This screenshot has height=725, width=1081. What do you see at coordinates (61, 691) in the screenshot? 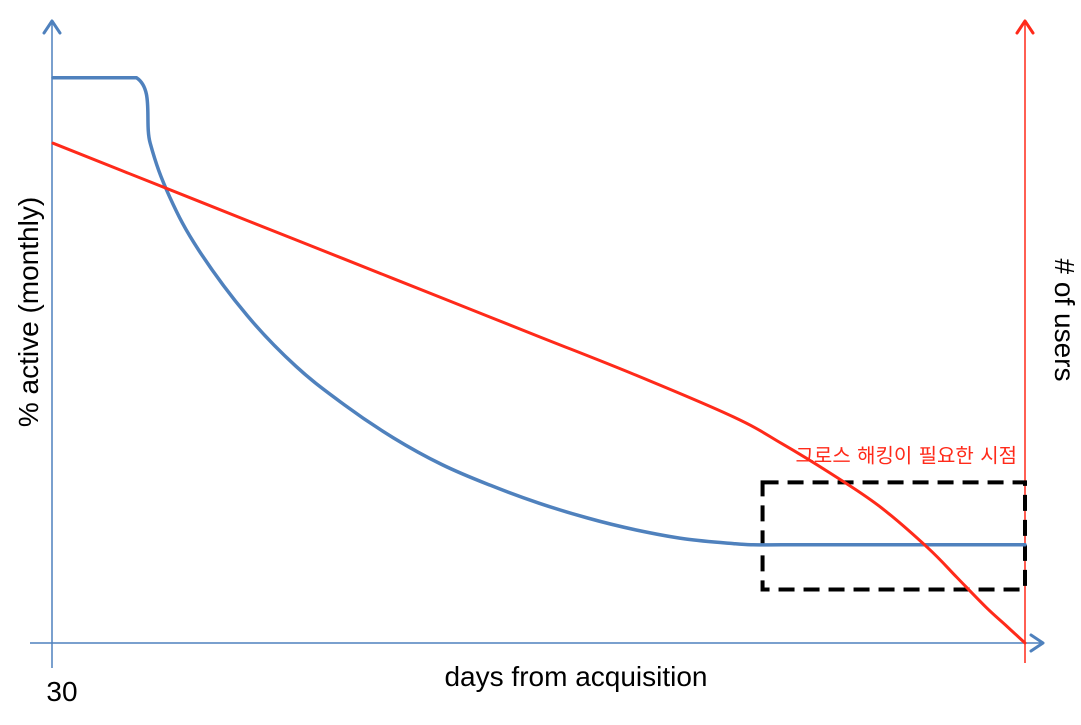
I see `x-tick-label: 30` at bounding box center [61, 691].